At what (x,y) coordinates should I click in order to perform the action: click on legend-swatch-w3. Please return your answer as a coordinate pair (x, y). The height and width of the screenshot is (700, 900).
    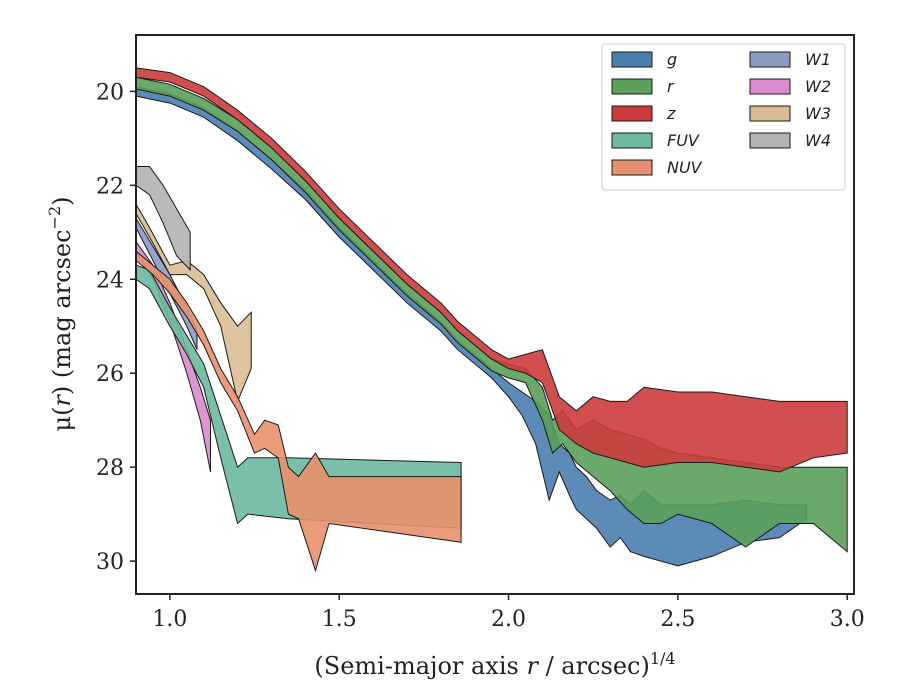
    Looking at the image, I should click on (770, 113).